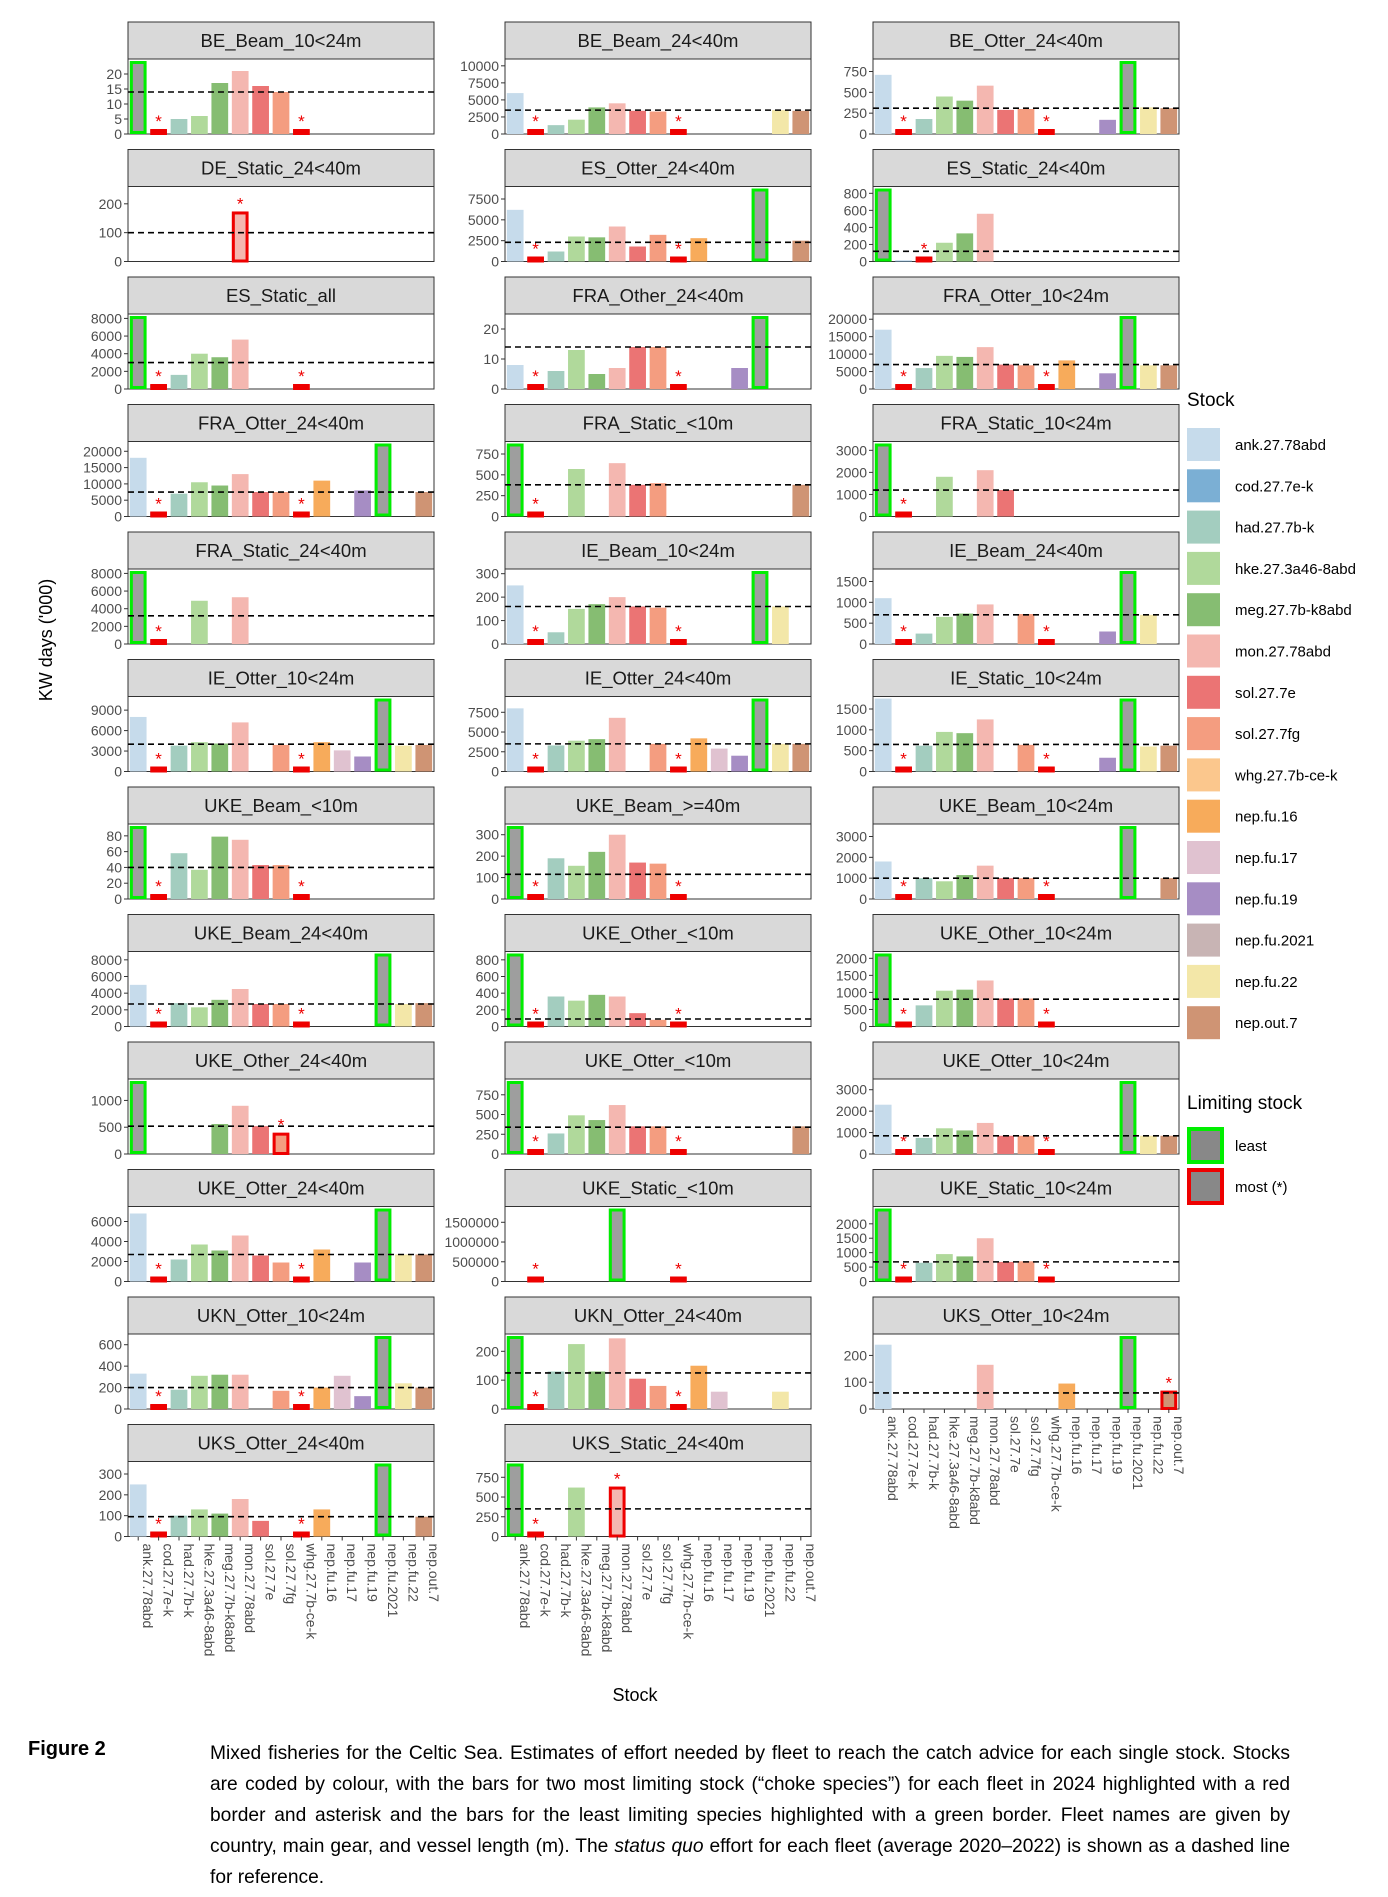  What do you see at coordinates (1286, 775) in the screenshot?
I see `legend-label: whg.27.7b-ce-k` at bounding box center [1286, 775].